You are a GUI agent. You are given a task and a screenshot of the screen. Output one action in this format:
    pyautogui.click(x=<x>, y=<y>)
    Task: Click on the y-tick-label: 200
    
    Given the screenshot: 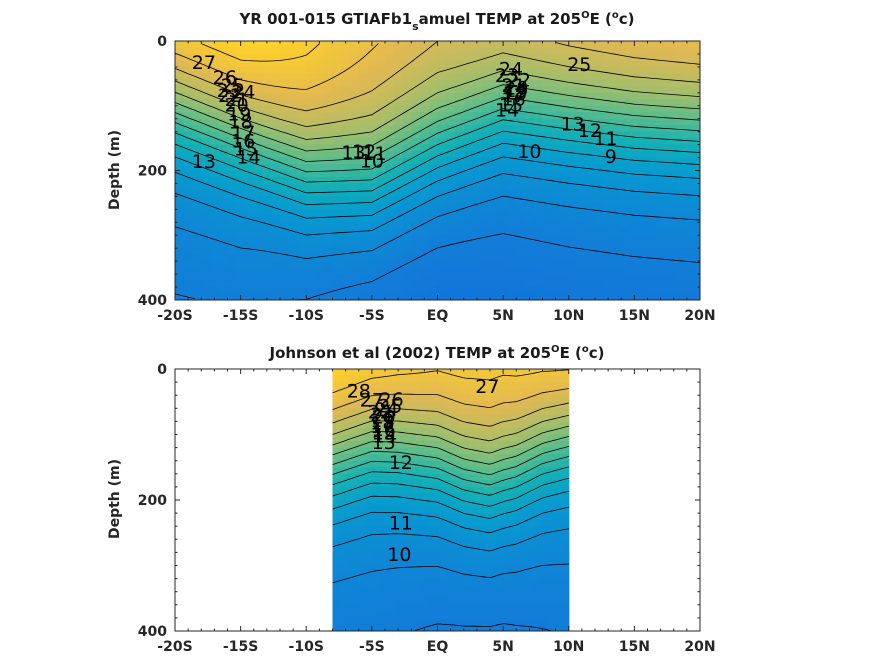 What is the action you would take?
    pyautogui.click(x=152, y=172)
    